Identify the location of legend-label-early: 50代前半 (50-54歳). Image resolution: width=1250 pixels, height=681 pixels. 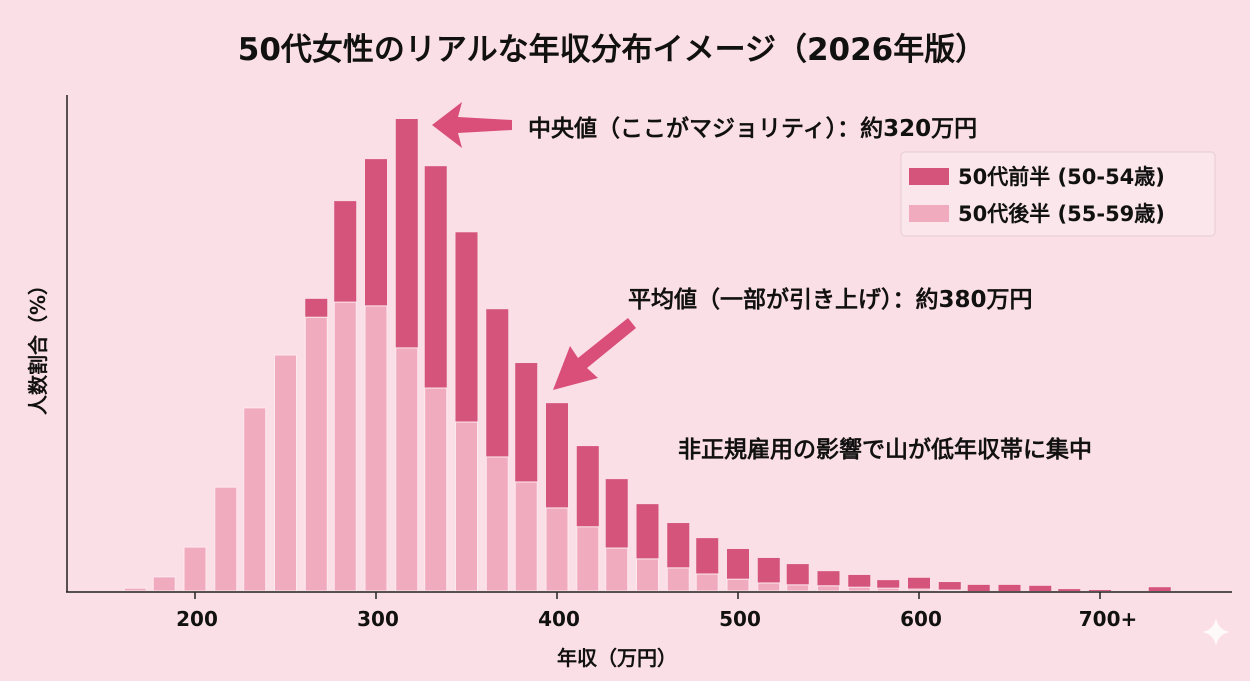
(1061, 177).